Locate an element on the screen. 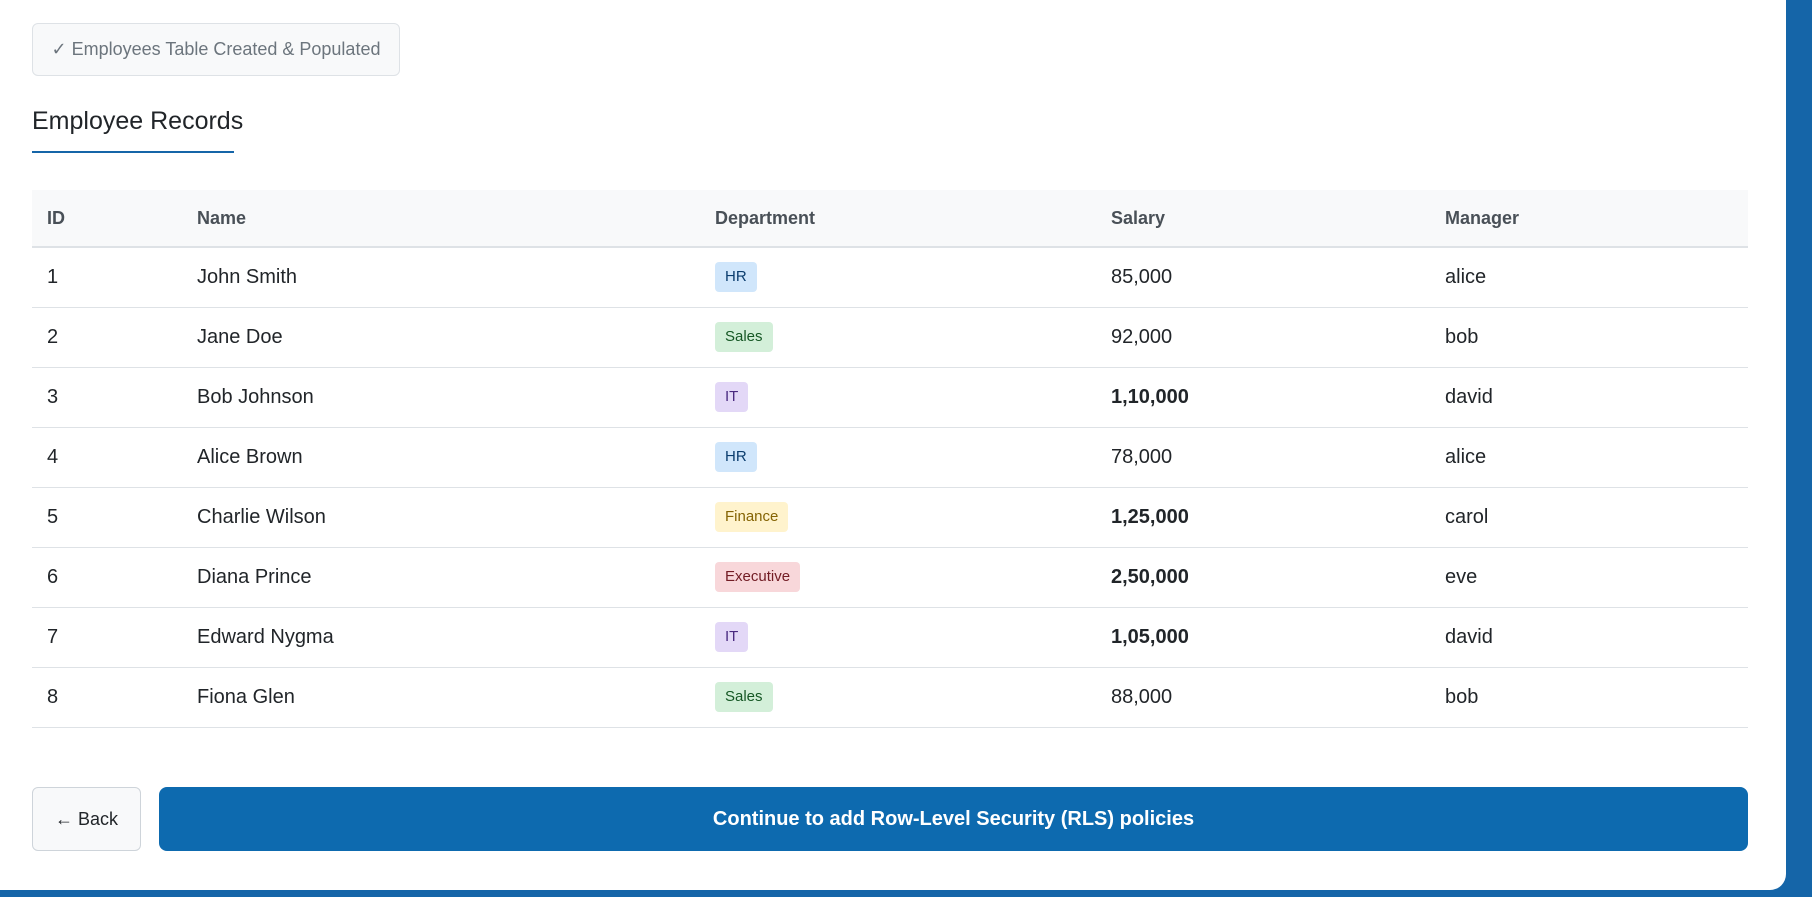 The height and width of the screenshot is (897, 1812). table-row: 1 John Smith HR 85,000 alice is located at coordinates (890, 277).